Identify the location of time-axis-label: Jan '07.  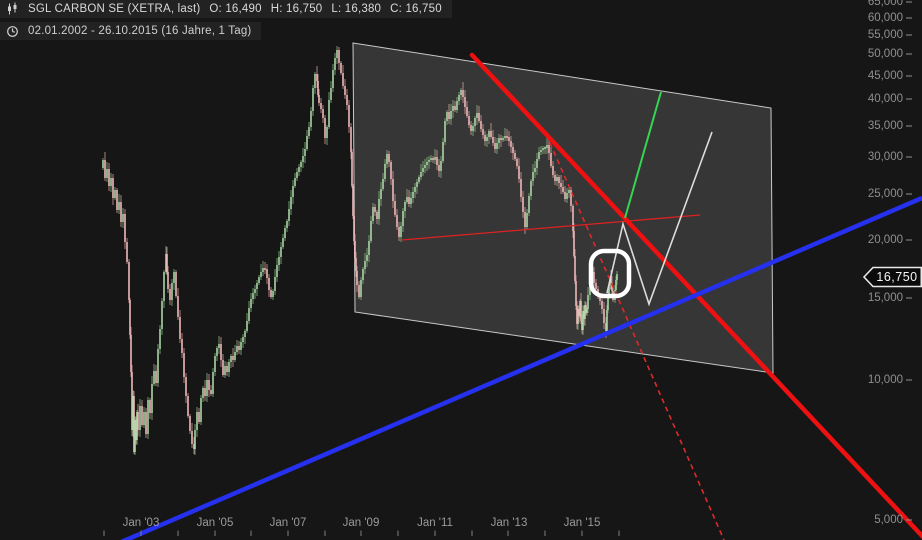
(288, 523).